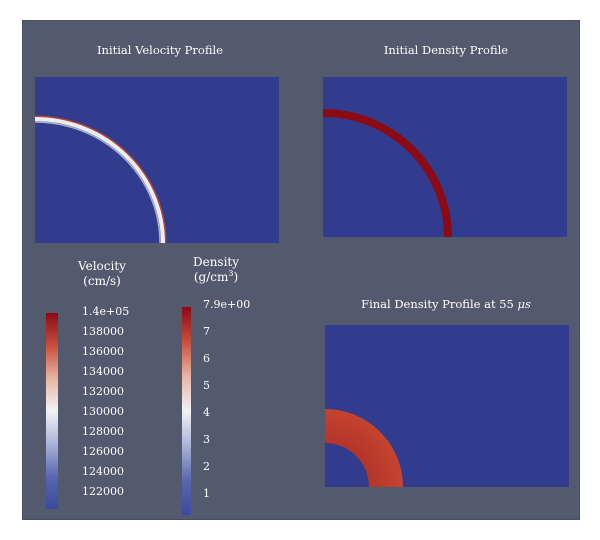  What do you see at coordinates (216, 277) in the screenshot?
I see `density-unit: (g/cm3)` at bounding box center [216, 277].